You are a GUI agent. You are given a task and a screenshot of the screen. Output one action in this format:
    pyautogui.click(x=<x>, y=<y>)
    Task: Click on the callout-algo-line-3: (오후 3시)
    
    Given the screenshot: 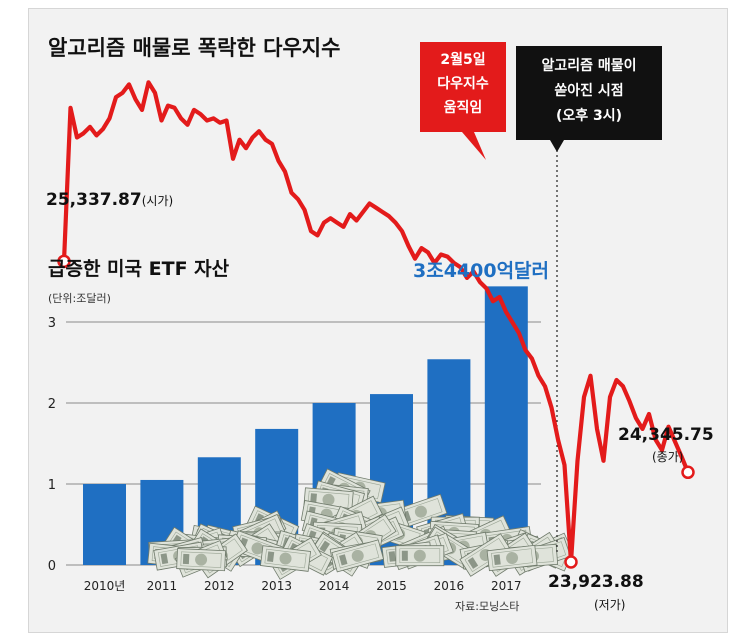 What is the action you would take?
    pyautogui.click(x=589, y=116)
    